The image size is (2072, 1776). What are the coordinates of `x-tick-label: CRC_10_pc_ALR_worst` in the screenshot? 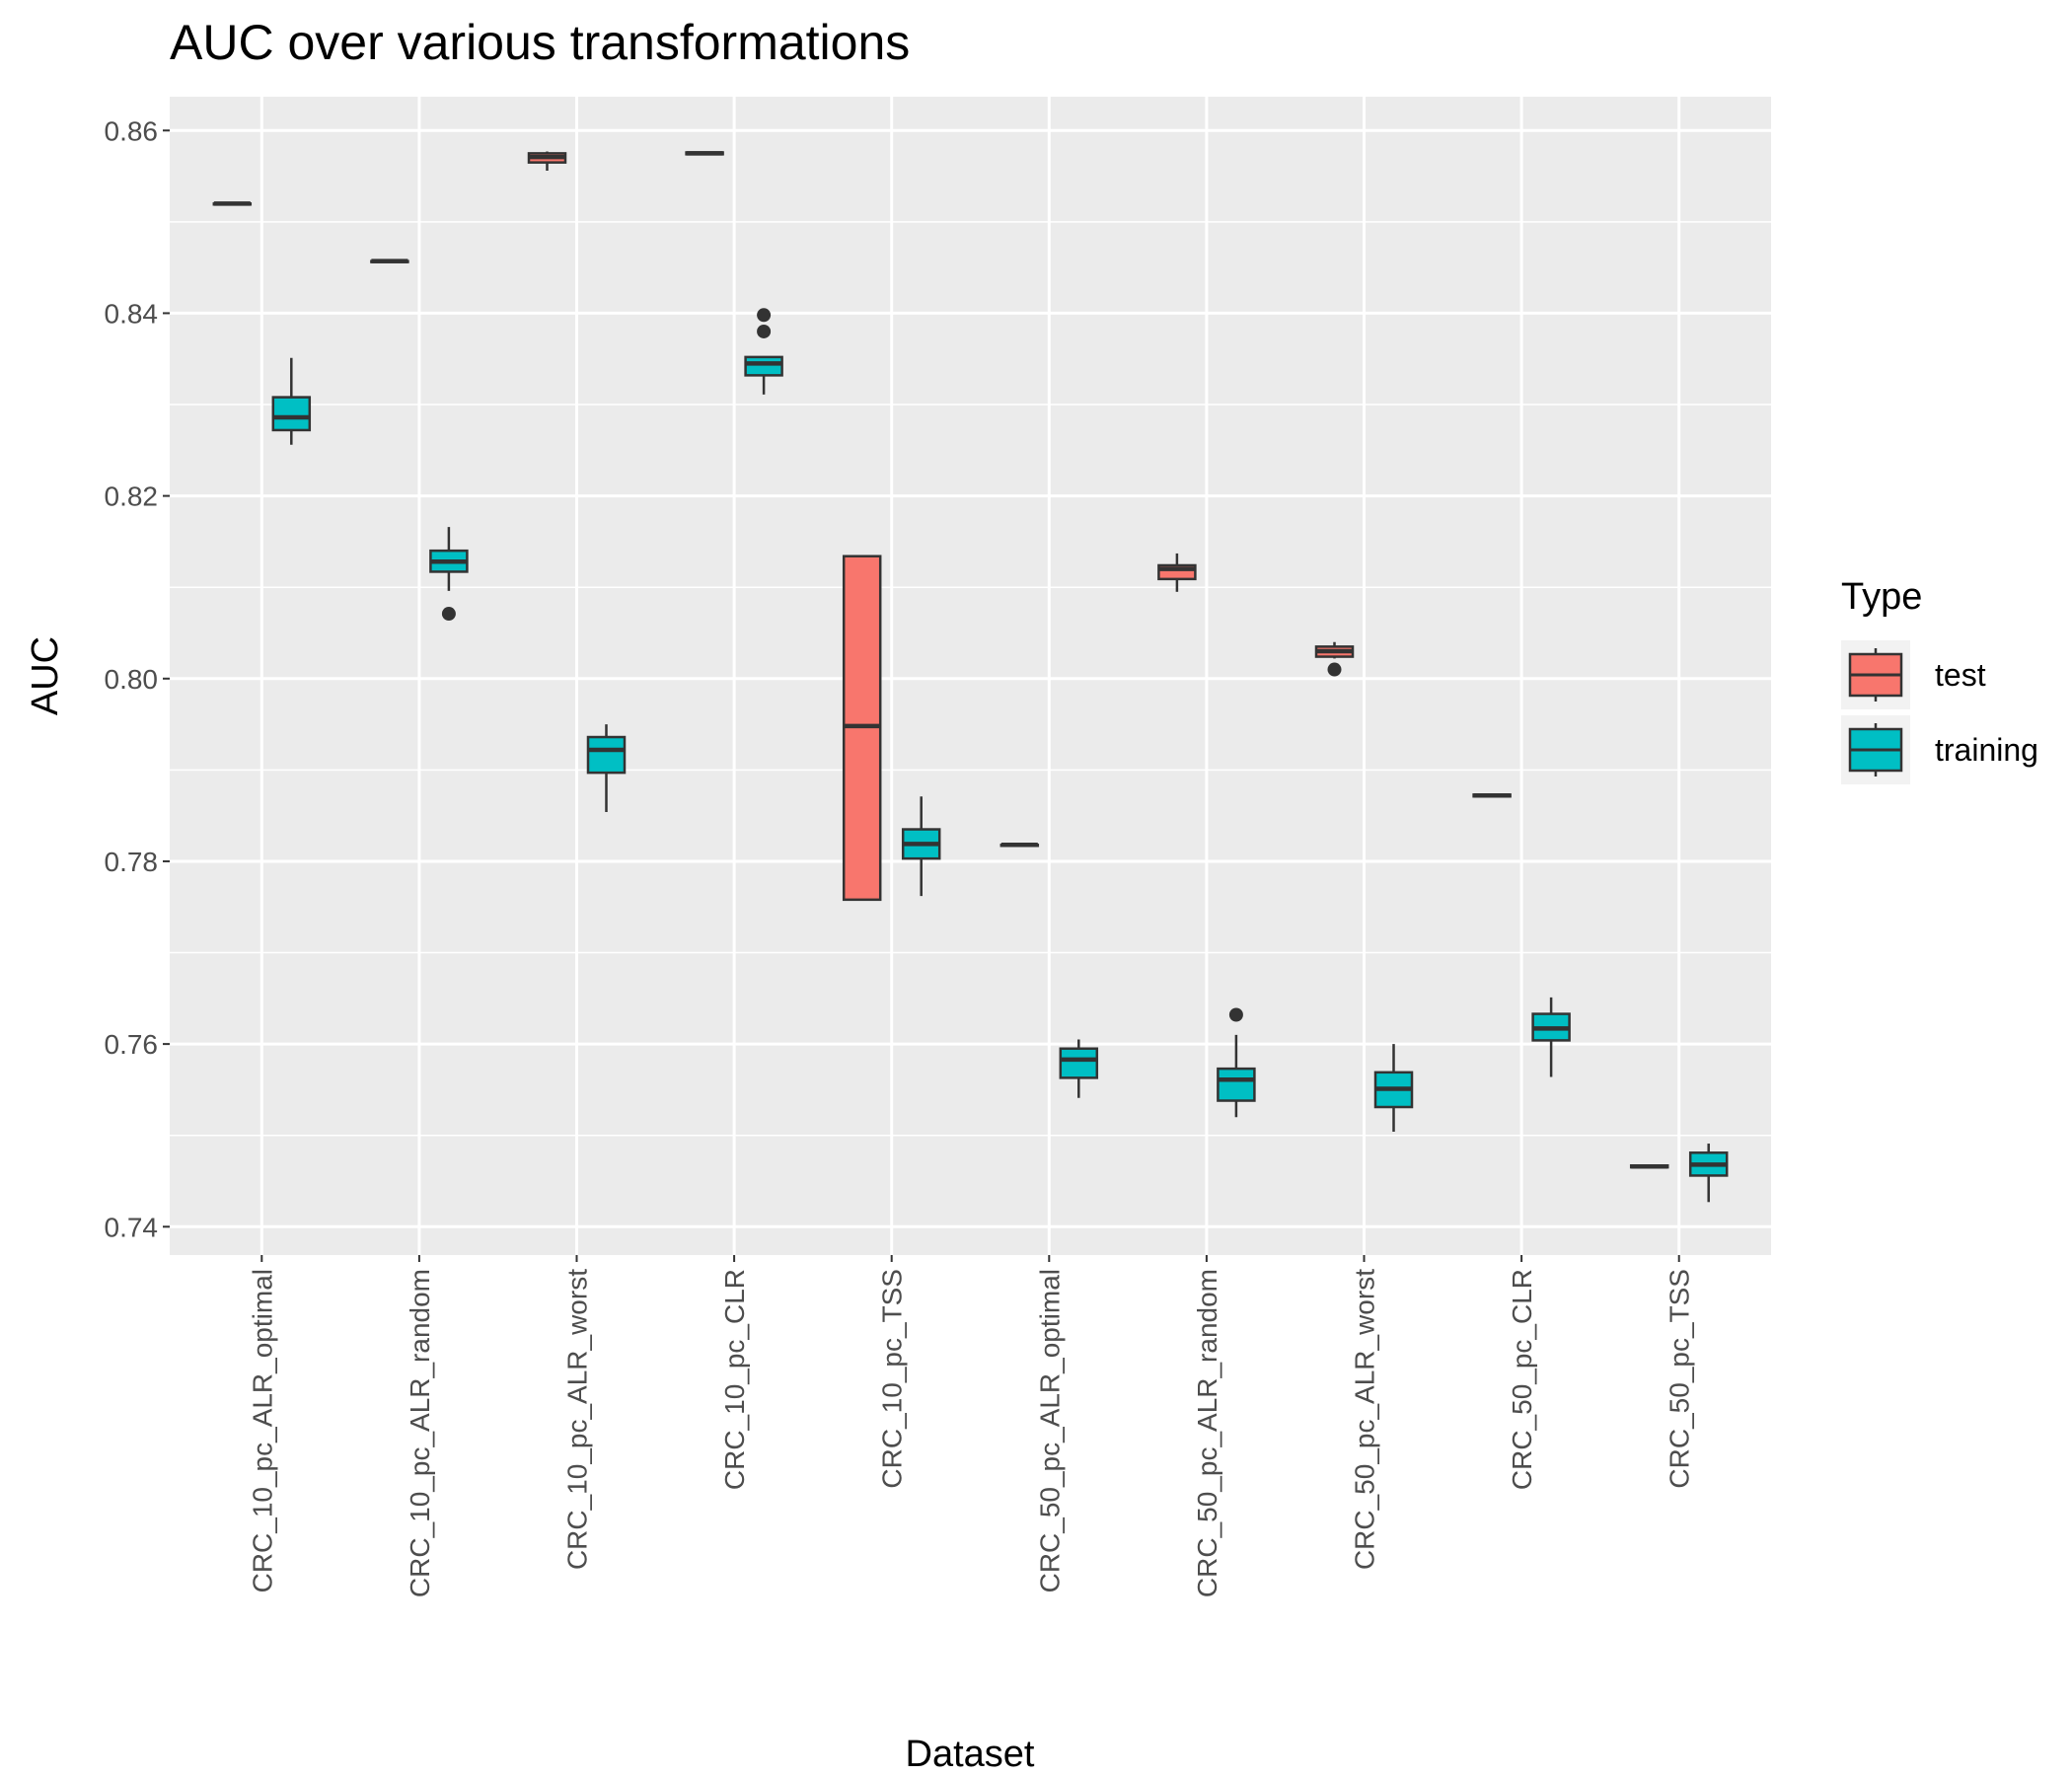 It's located at (577, 1419).